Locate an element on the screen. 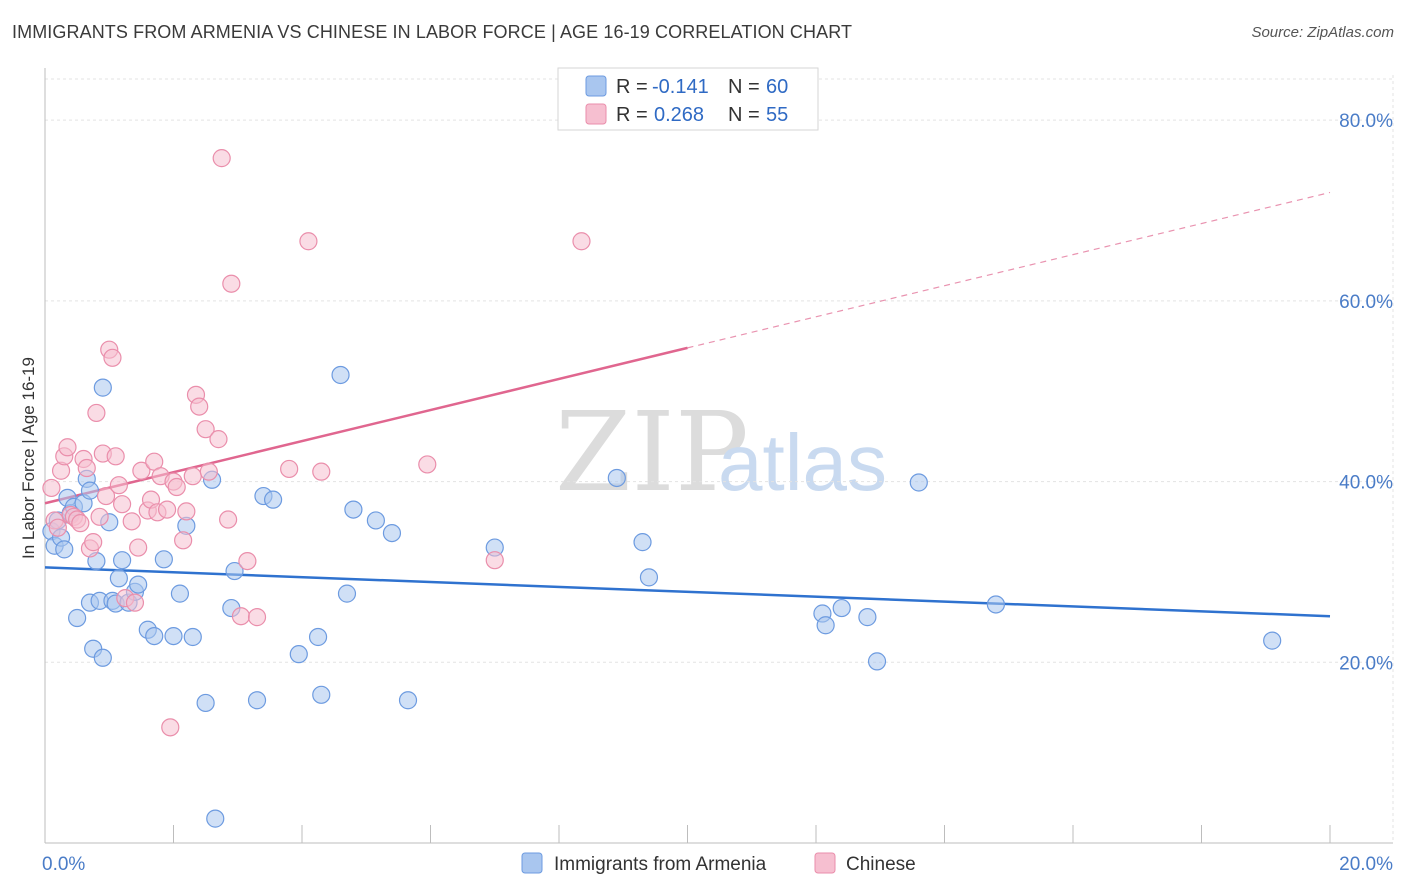 Image resolution: width=1406 pixels, height=892 pixels. legend-swatch-armenia is located at coordinates (596, 86).